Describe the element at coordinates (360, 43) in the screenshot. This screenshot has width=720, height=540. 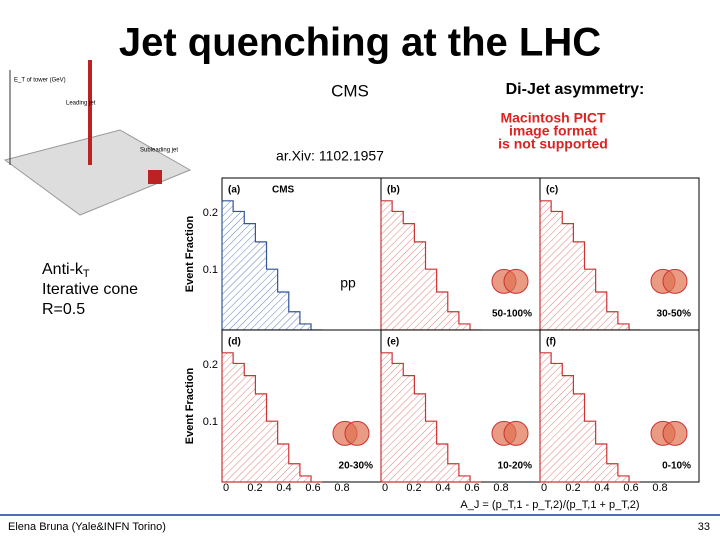
I see `slide-title: Jet quenching at the LHC` at that location.